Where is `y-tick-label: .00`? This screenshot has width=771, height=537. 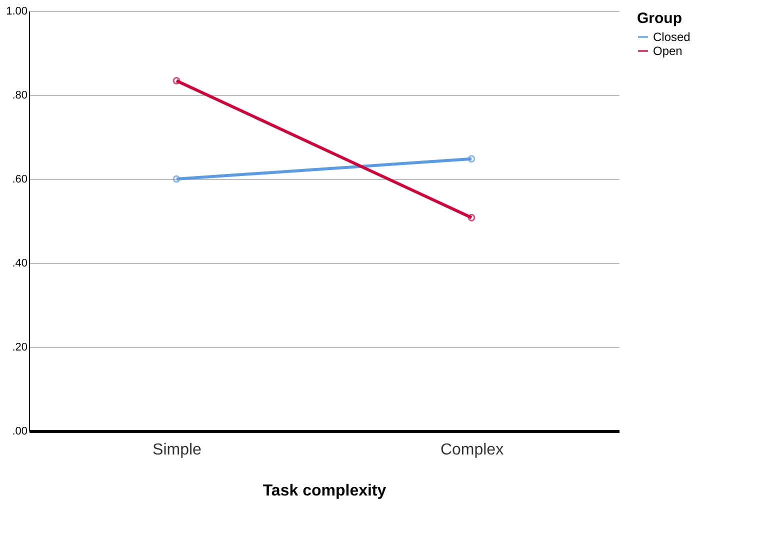
y-tick-label: .00 is located at coordinates (20, 432).